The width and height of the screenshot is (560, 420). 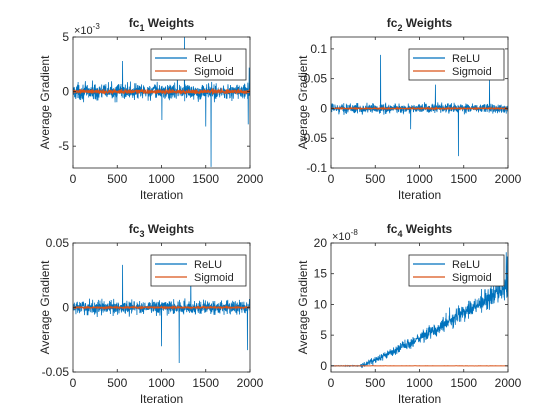 What do you see at coordinates (316, 168) in the screenshot?
I see `y-tick-label: -0.1` at bounding box center [316, 168].